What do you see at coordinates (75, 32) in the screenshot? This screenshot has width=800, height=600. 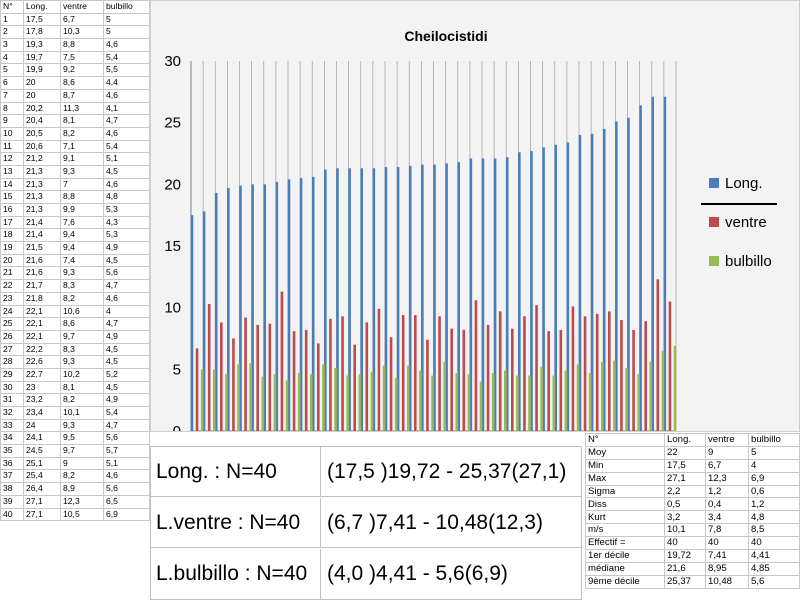 I see `table-row: 2 17,8 10,3 5` at bounding box center [75, 32].